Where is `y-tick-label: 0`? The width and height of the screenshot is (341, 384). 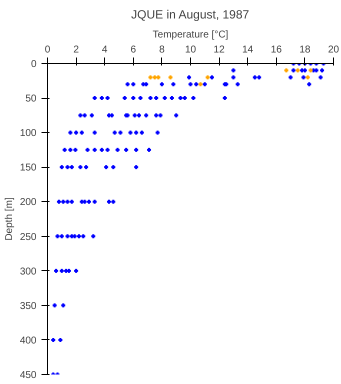
y-tick-label: 0 is located at coordinates (33, 64).